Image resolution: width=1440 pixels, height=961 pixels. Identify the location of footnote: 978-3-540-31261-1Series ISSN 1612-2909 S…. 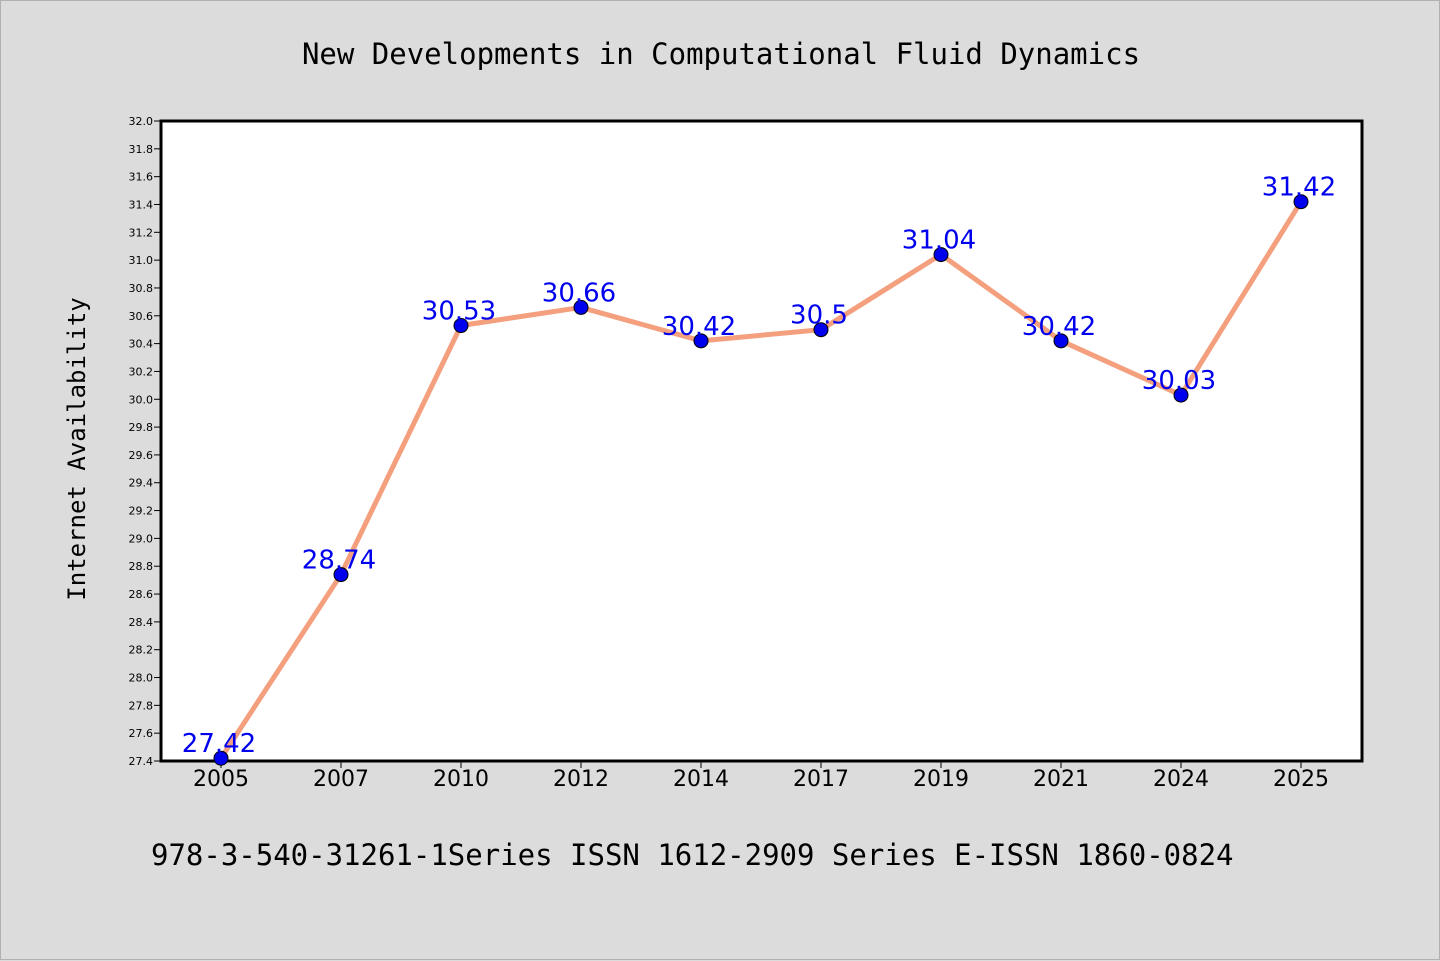
(692, 855).